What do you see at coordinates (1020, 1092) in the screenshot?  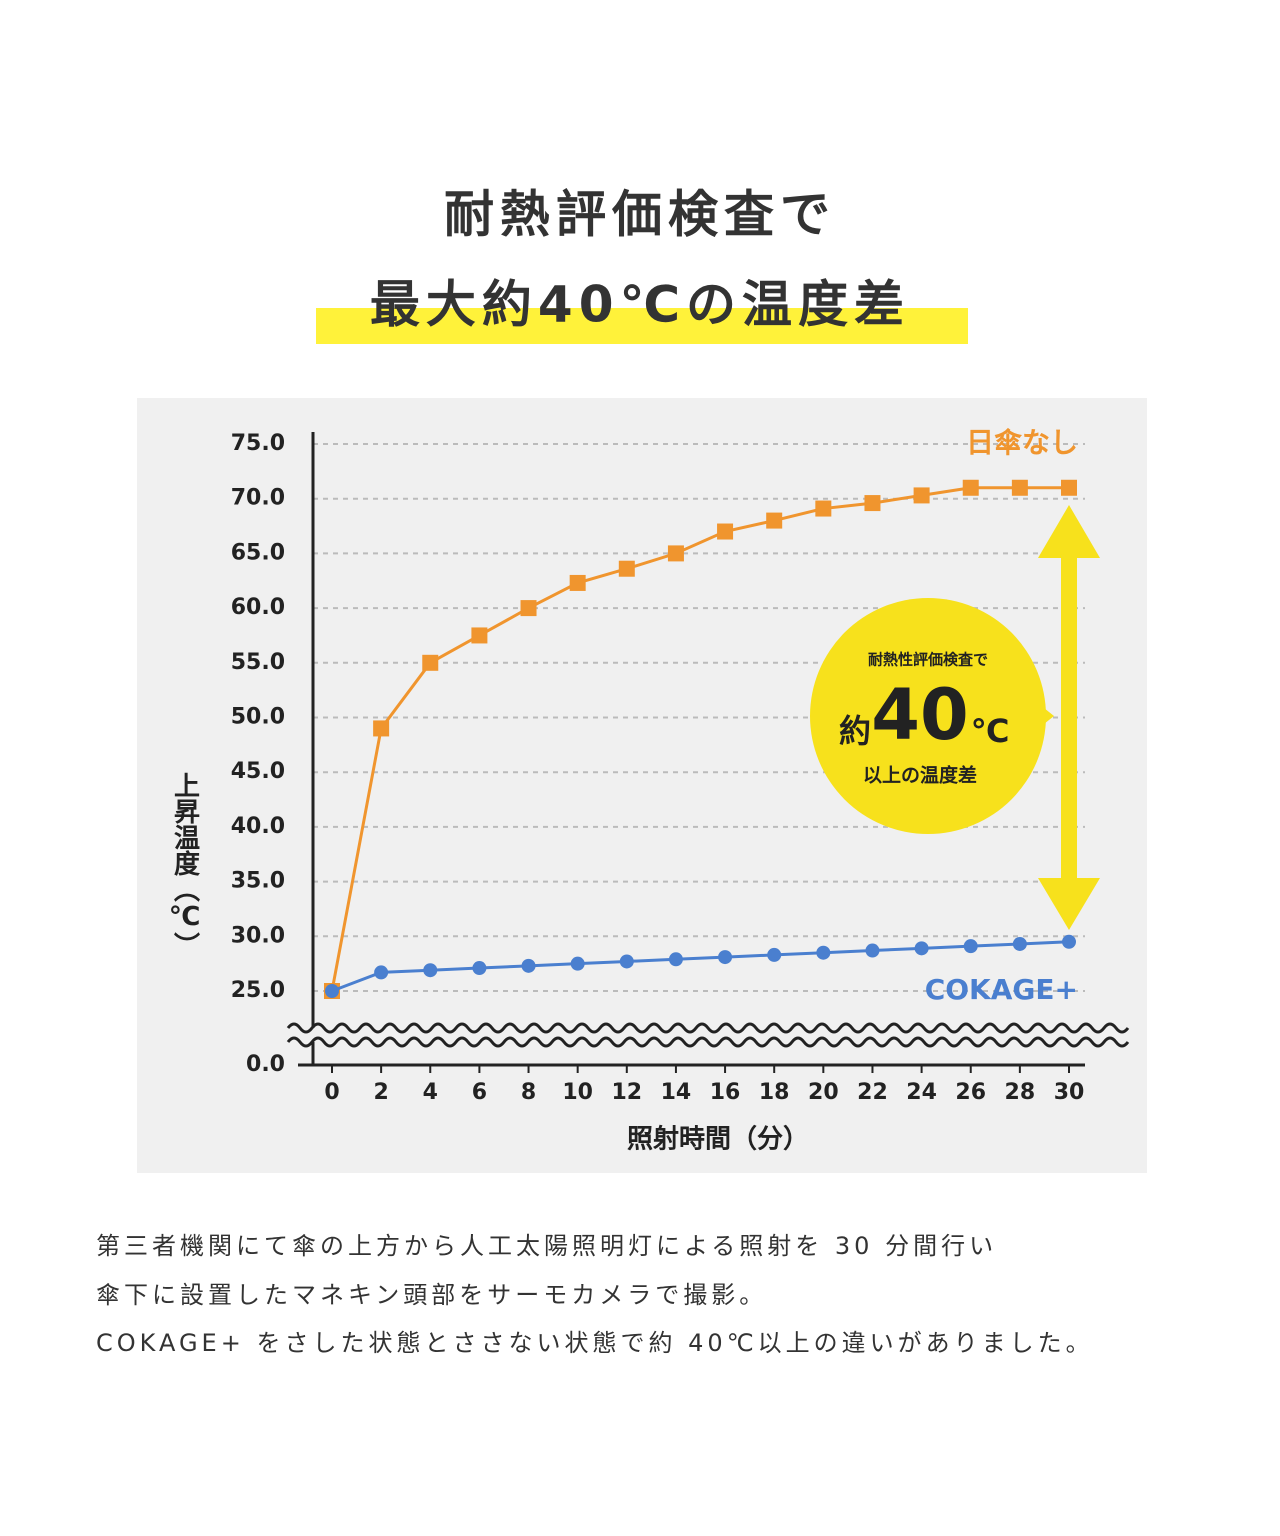 I see `x-tick-label: 28` at bounding box center [1020, 1092].